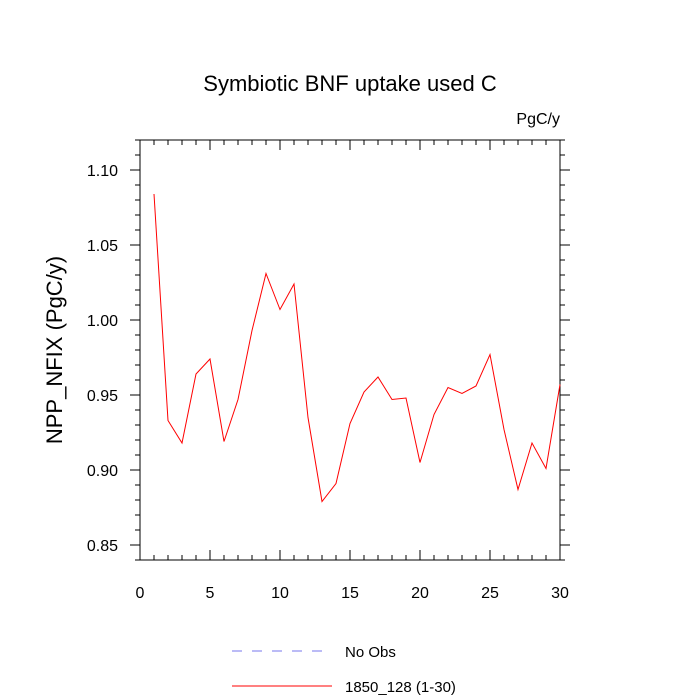 This screenshot has width=700, height=700. What do you see at coordinates (370, 652) in the screenshot?
I see `legend-label-no-obs: No Obs` at bounding box center [370, 652].